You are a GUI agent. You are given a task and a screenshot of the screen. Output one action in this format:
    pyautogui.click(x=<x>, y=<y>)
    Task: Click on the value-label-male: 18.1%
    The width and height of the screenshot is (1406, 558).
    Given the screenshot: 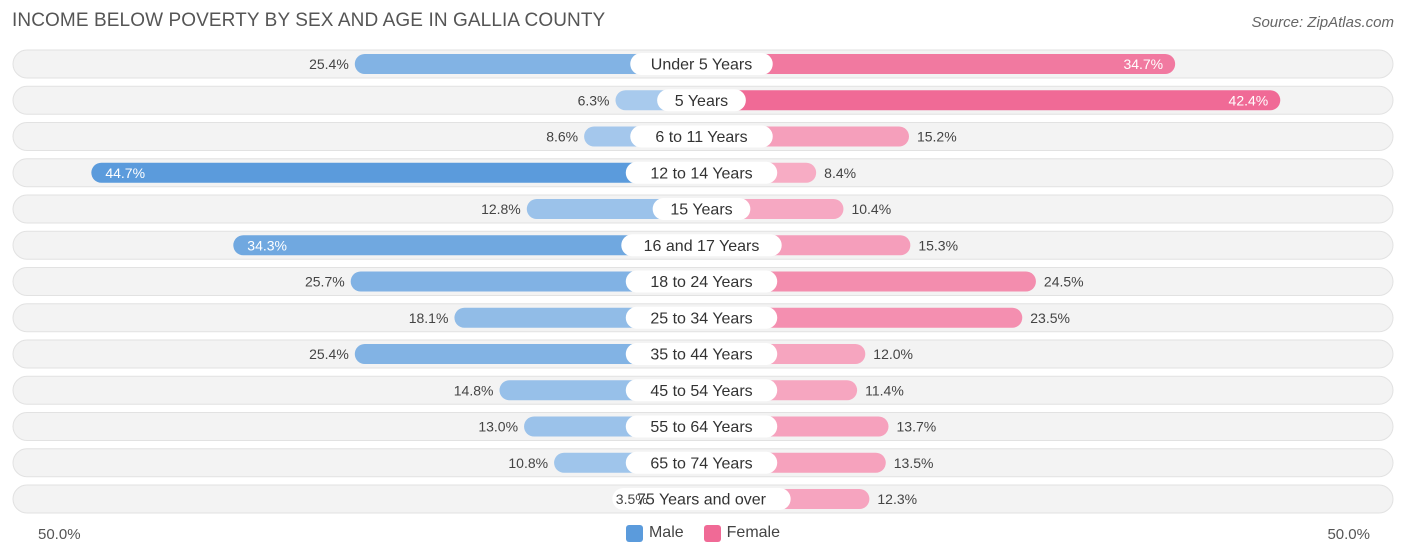 What is the action you would take?
    pyautogui.click(x=429, y=318)
    